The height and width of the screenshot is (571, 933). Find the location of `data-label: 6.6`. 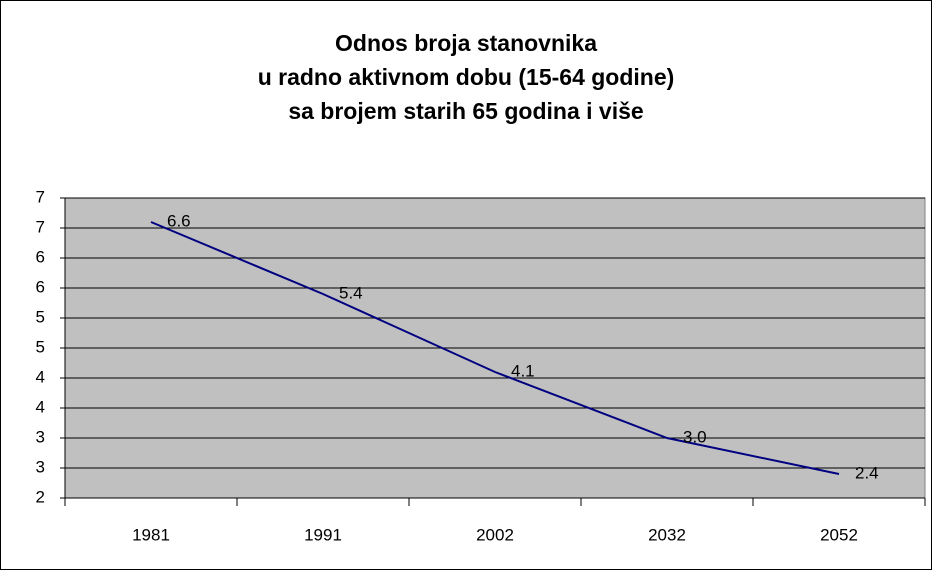

data-label: 6.6 is located at coordinates (179, 220).